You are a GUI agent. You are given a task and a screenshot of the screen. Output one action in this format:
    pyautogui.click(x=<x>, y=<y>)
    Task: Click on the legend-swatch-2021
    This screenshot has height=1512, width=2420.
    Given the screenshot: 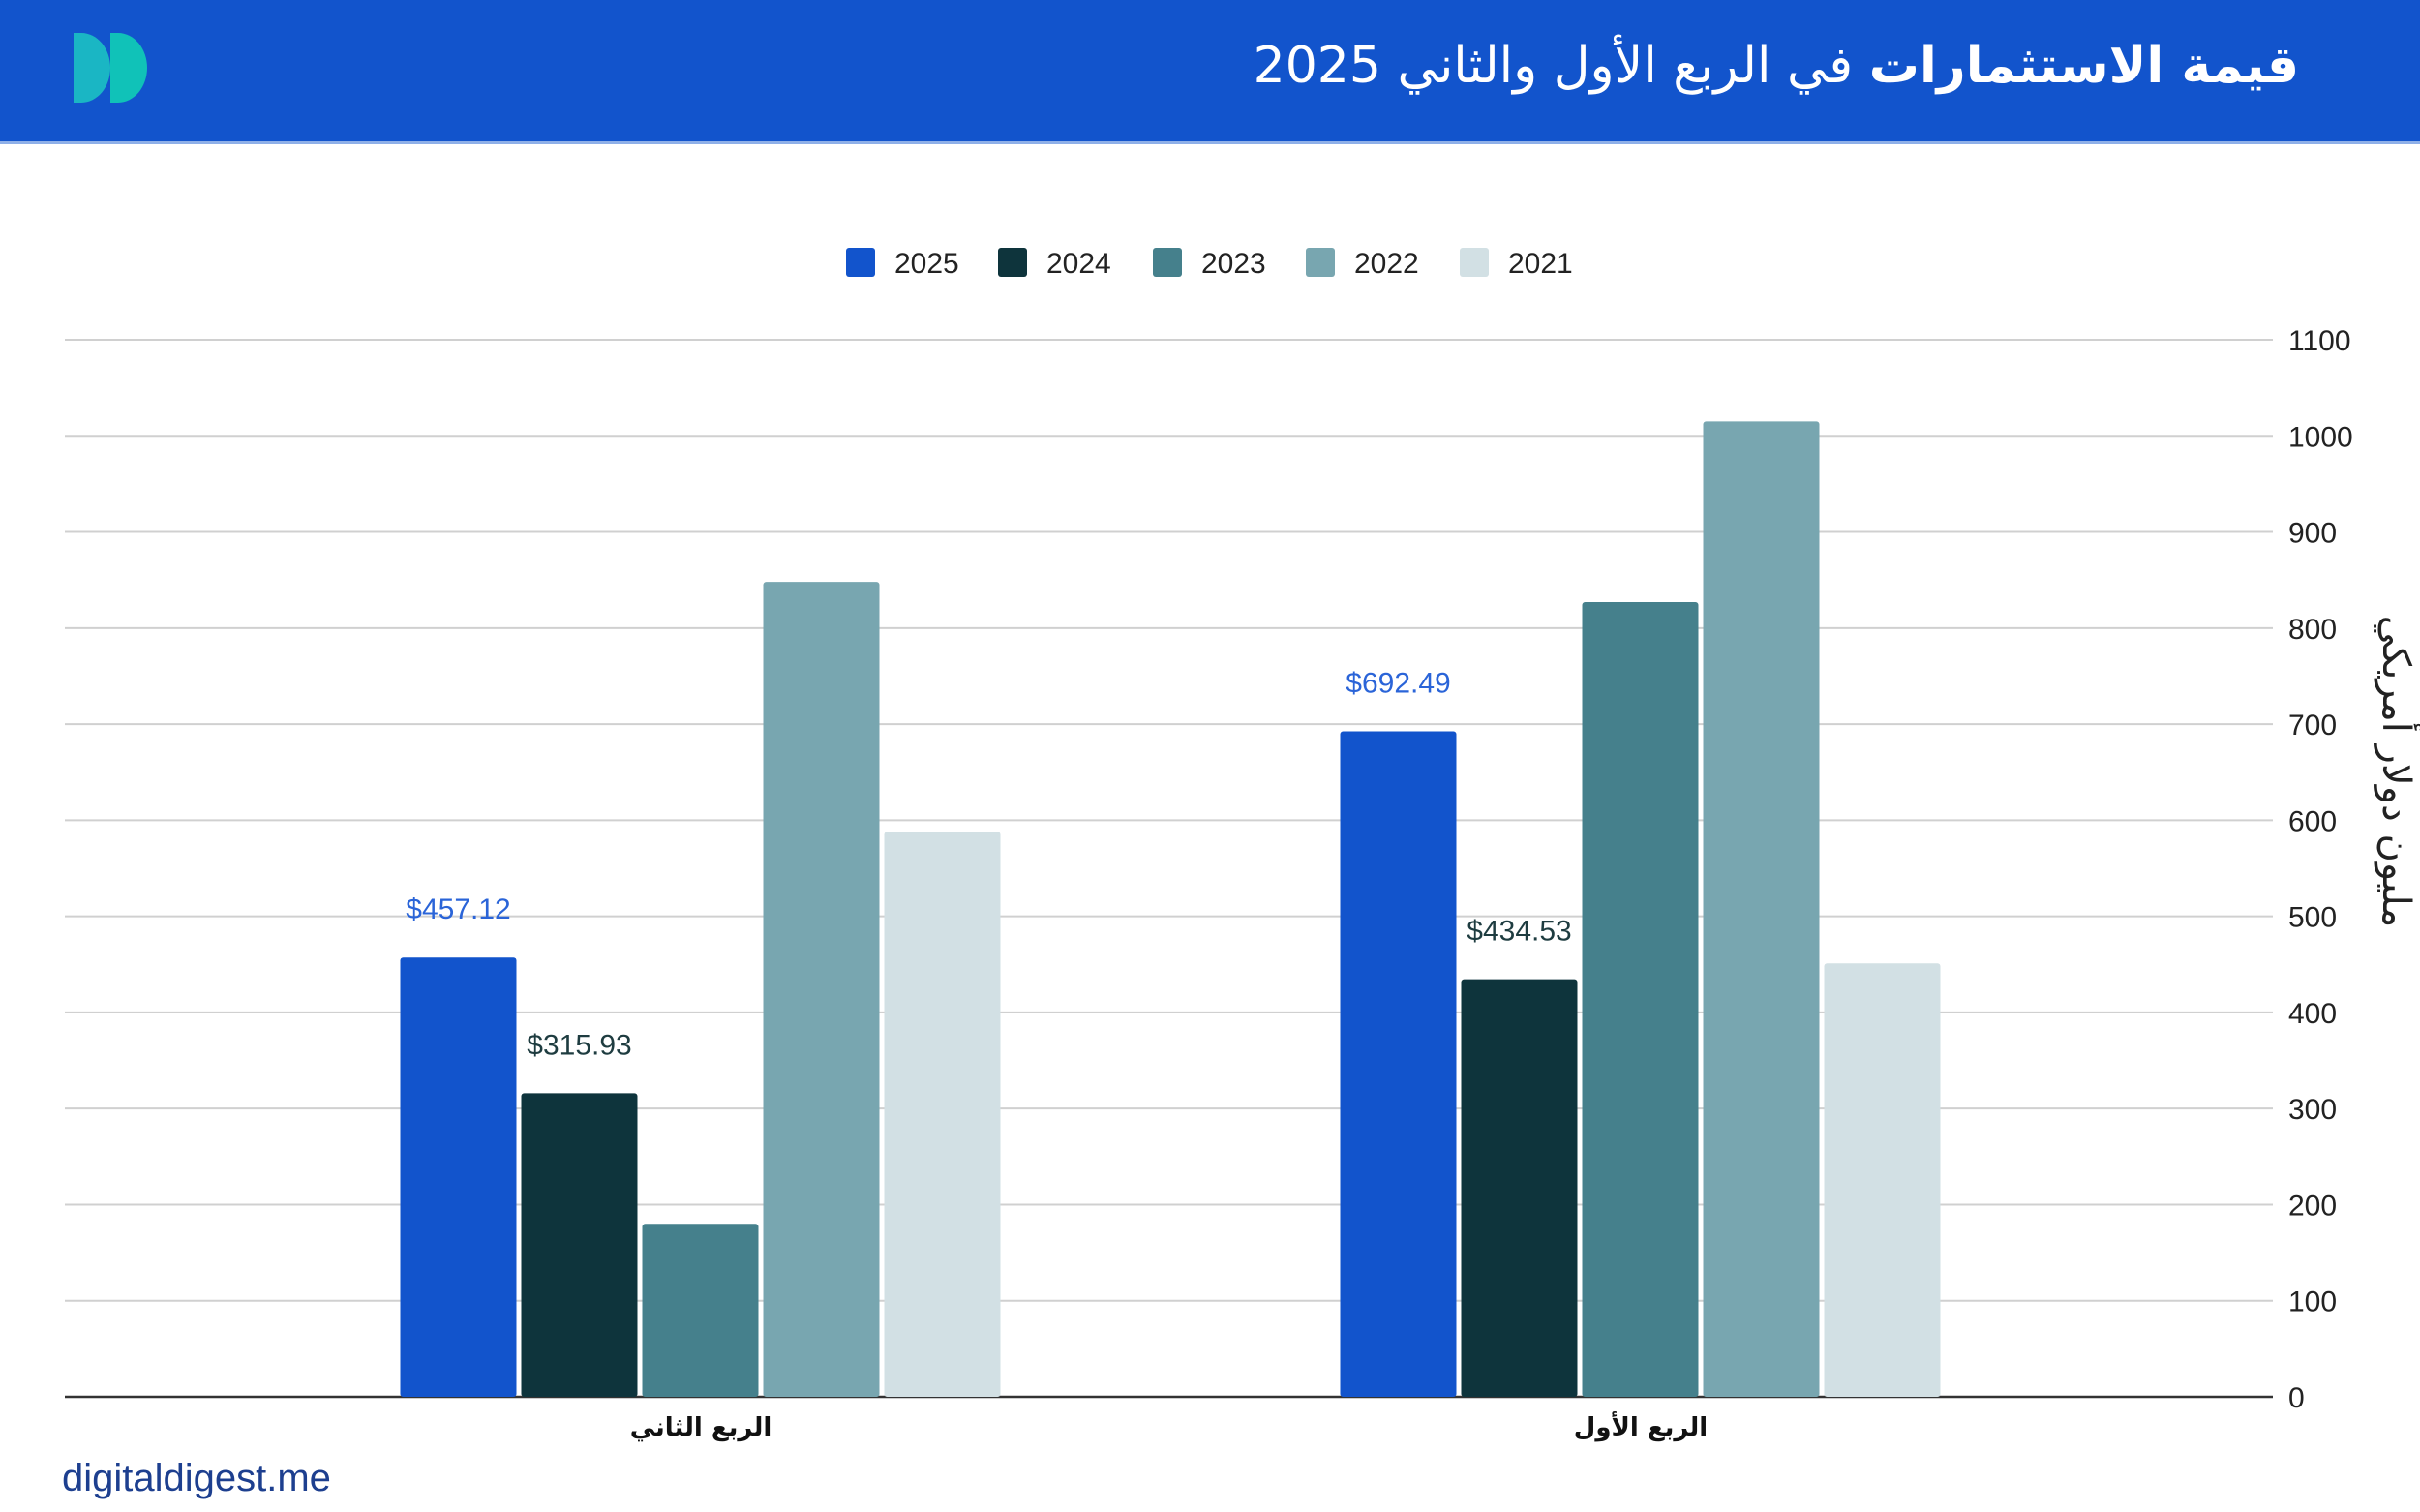 What is the action you would take?
    pyautogui.click(x=1474, y=262)
    